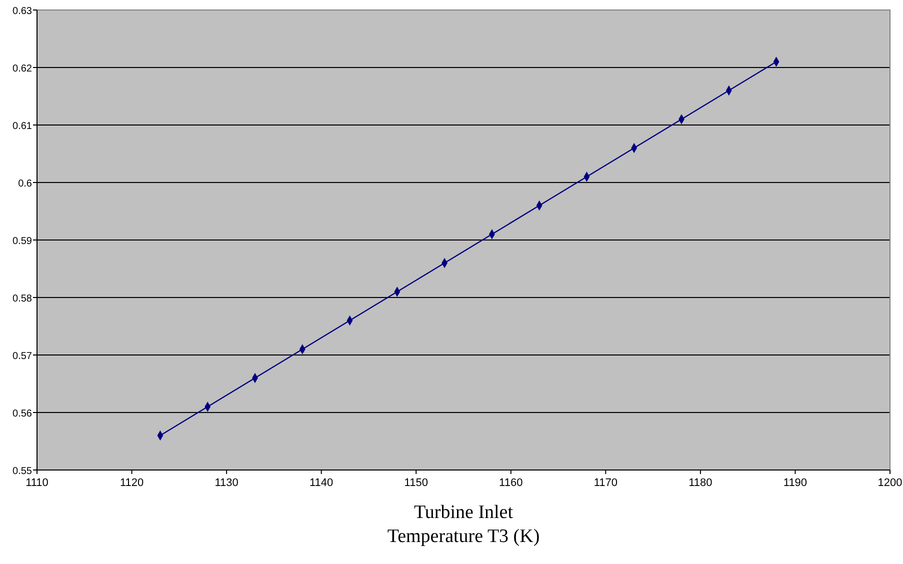 This screenshot has height=564, width=903. I want to click on x-tick-label: 1200, so click(890, 483).